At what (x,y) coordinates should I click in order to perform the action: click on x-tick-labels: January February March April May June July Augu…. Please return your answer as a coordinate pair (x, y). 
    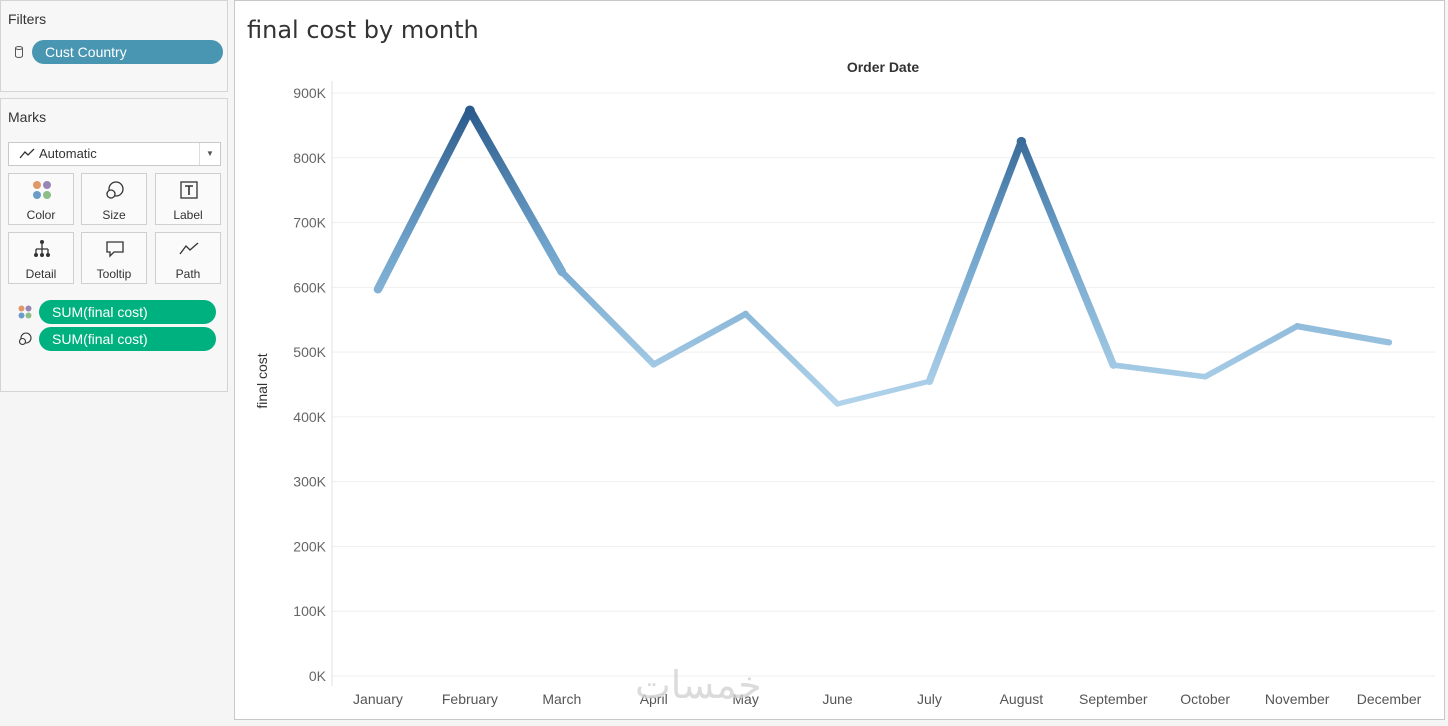
    Looking at the image, I should click on (887, 699).